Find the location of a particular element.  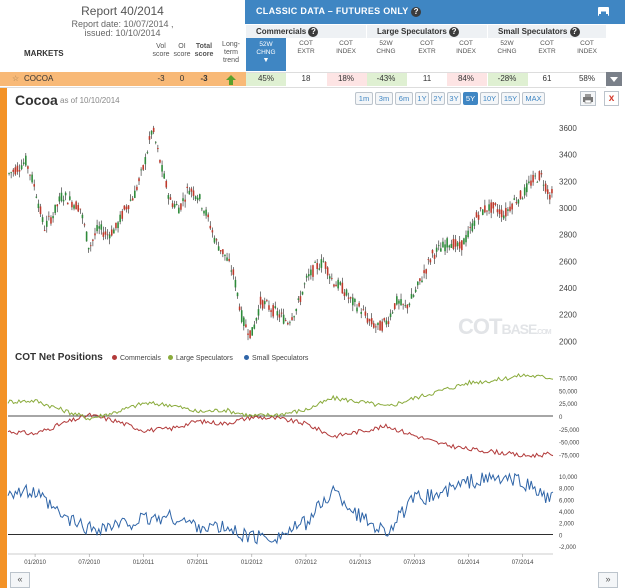

col-cot-extr-1: COT EXTR is located at coordinates (306, 47).